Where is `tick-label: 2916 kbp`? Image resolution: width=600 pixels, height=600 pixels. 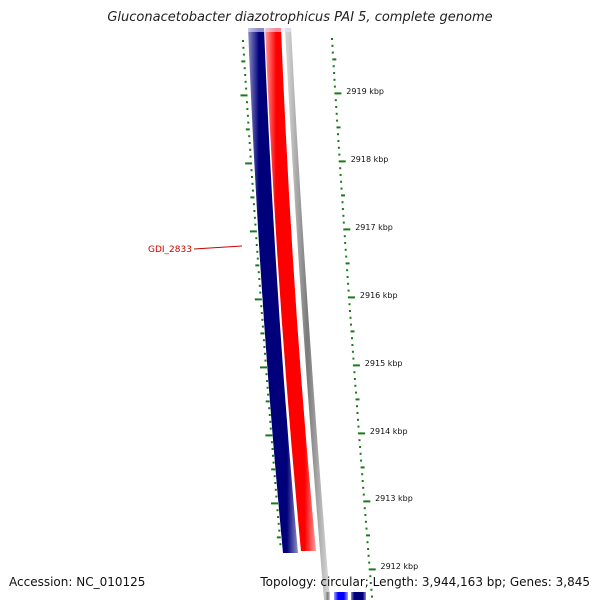 tick-label: 2916 kbp is located at coordinates (379, 295).